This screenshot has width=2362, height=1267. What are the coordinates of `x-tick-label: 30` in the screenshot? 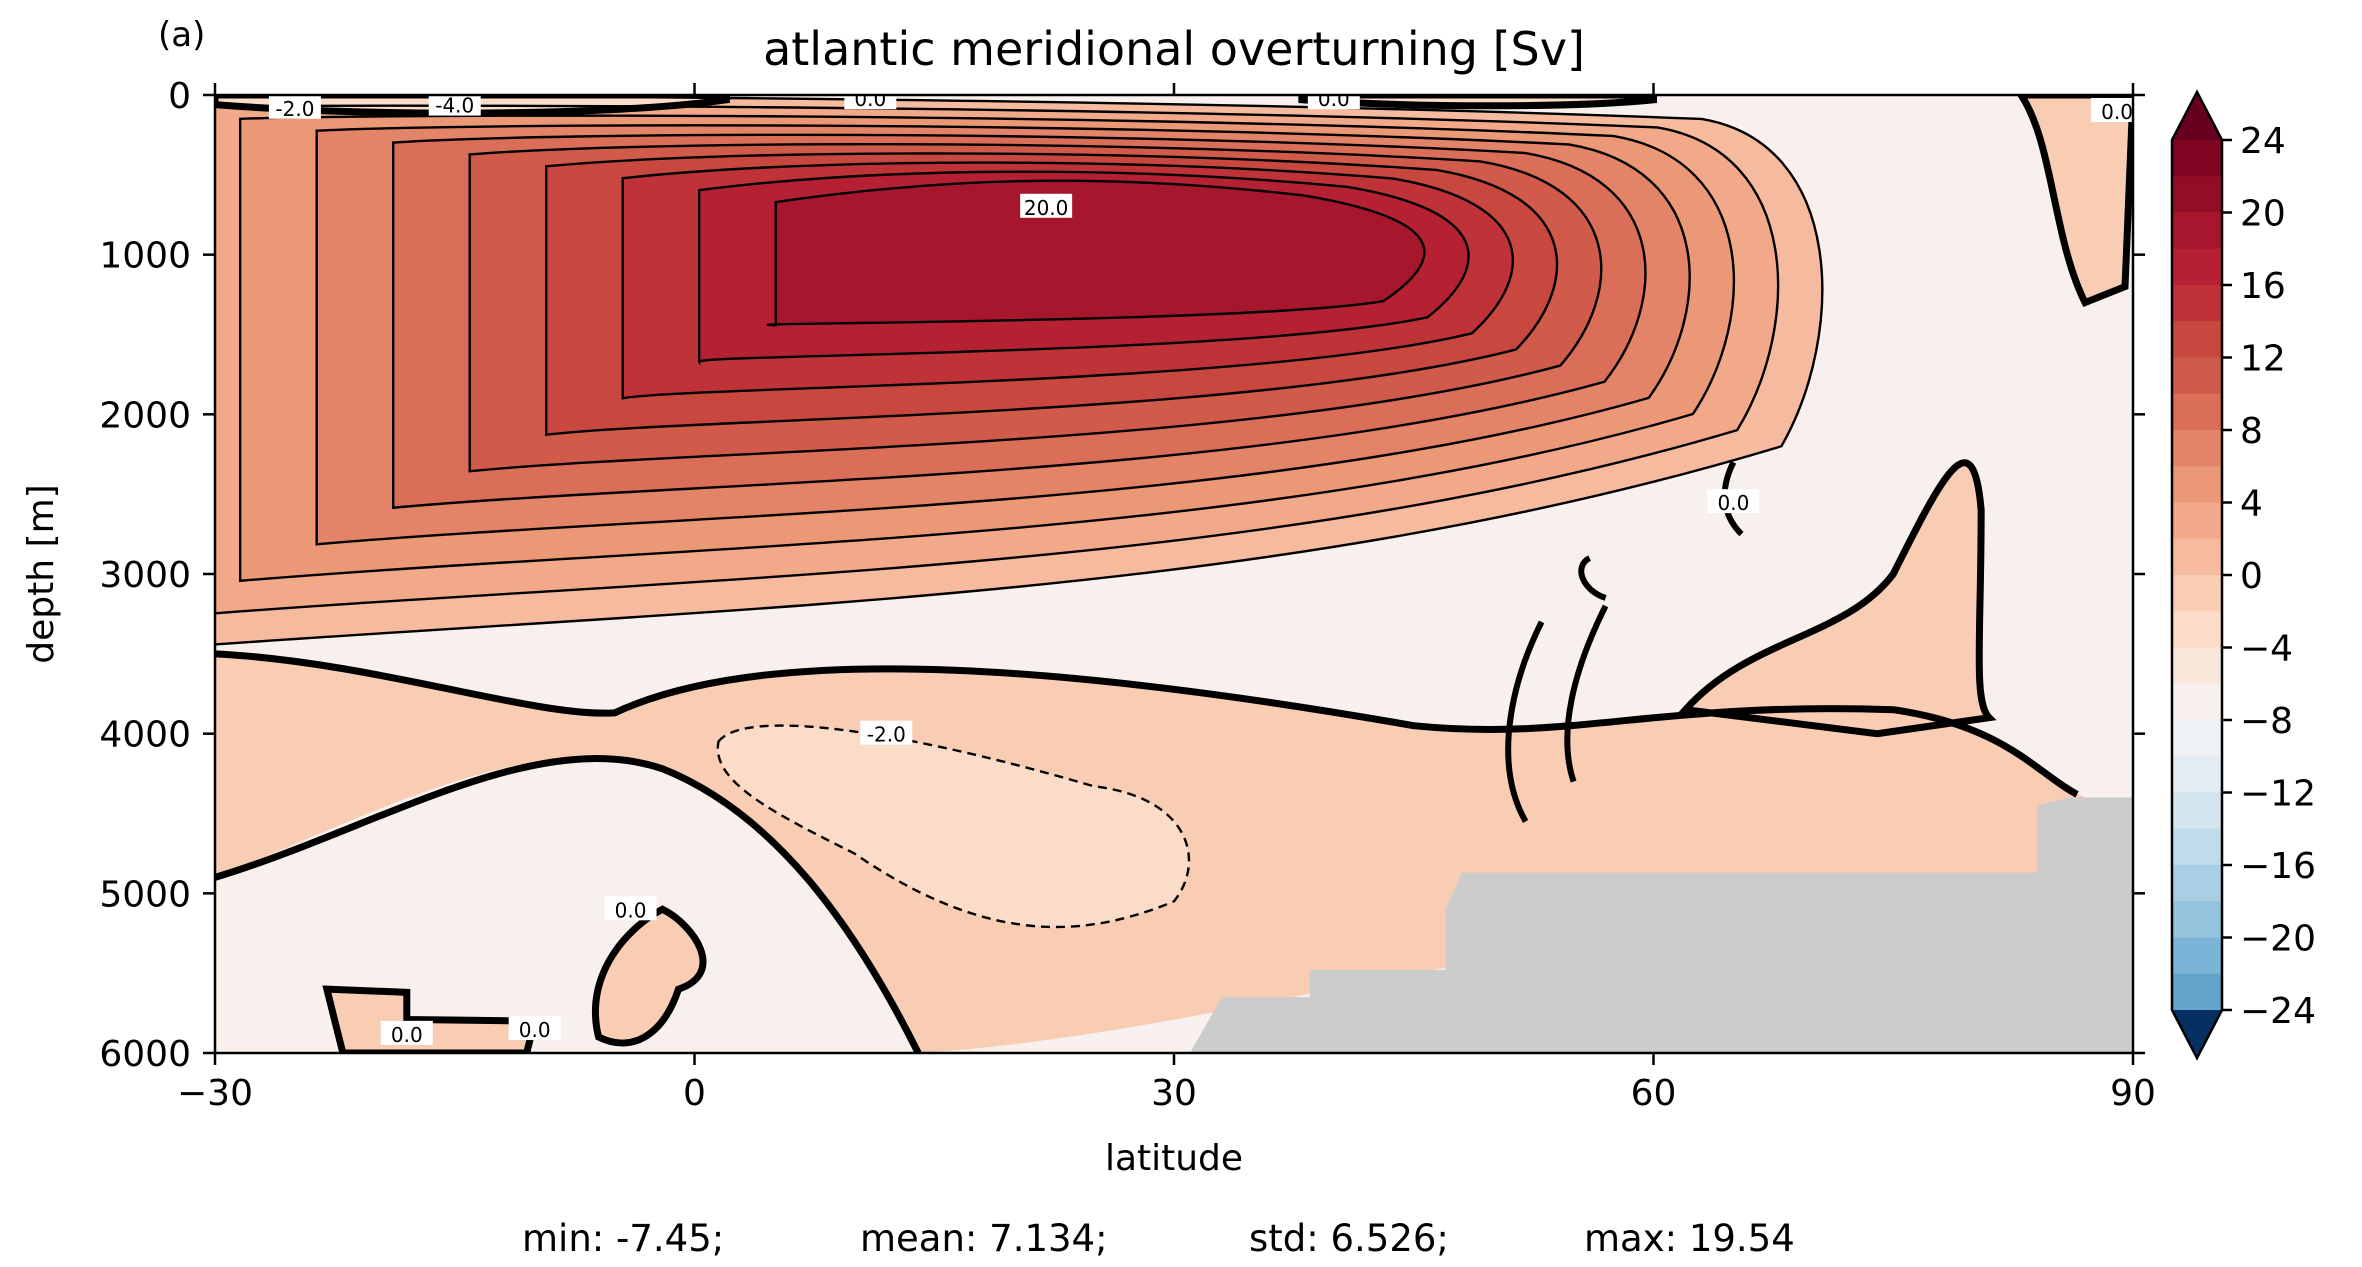 It's located at (1174, 1093).